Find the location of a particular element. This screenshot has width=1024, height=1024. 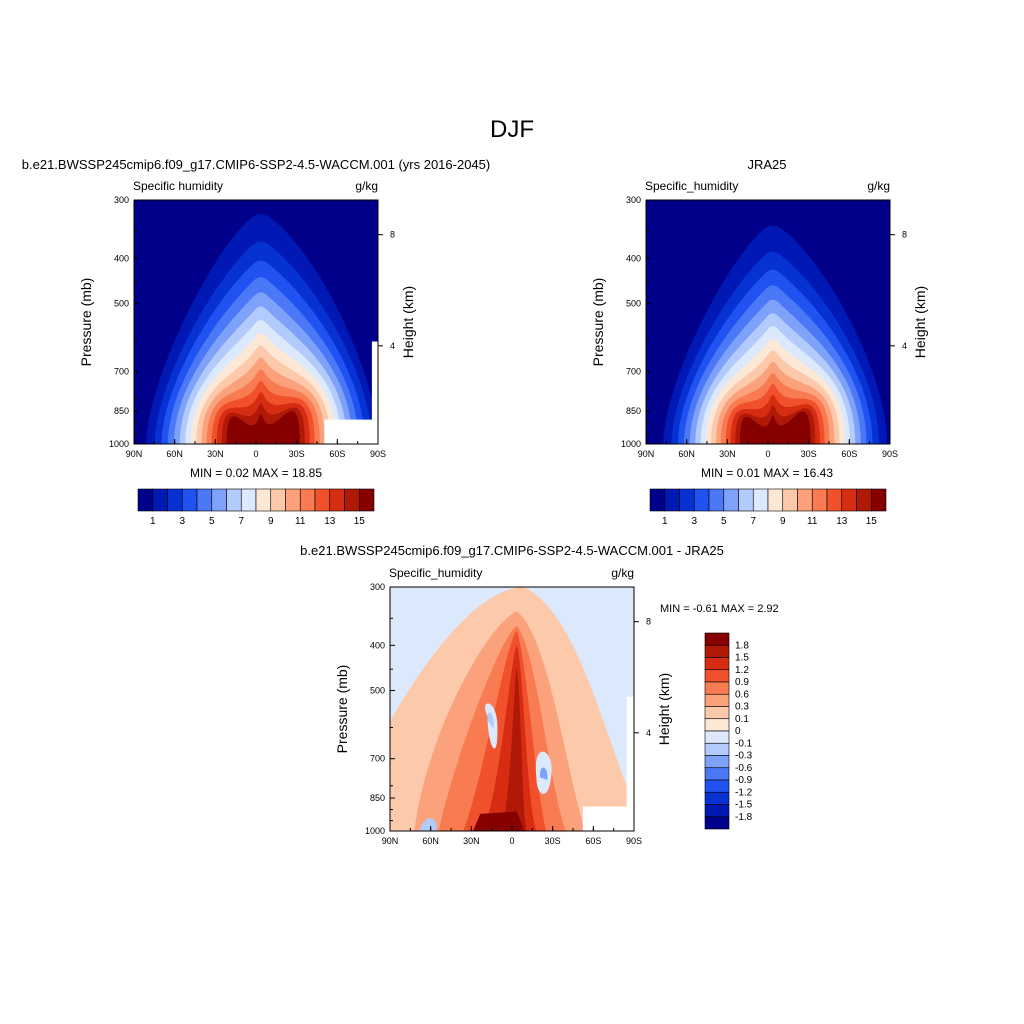

model-xtick-label: 60N is located at coordinates (174, 454).